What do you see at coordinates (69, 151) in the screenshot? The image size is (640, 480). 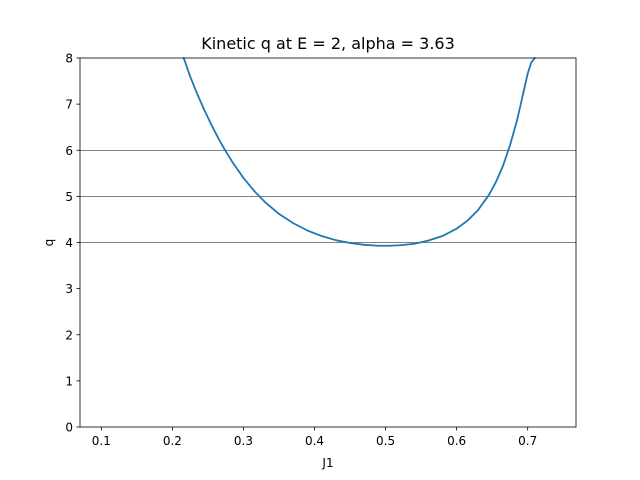 I see `y-tick-label-6: 6` at bounding box center [69, 151].